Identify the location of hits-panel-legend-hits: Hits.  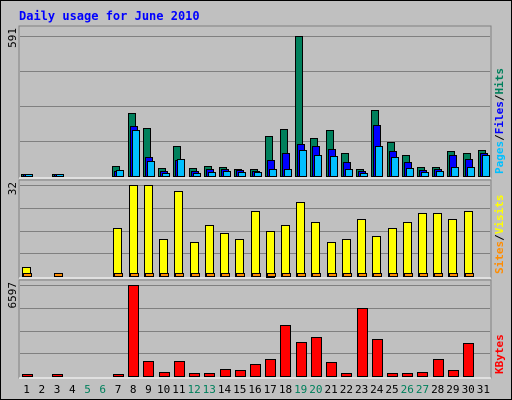
(499, 81).